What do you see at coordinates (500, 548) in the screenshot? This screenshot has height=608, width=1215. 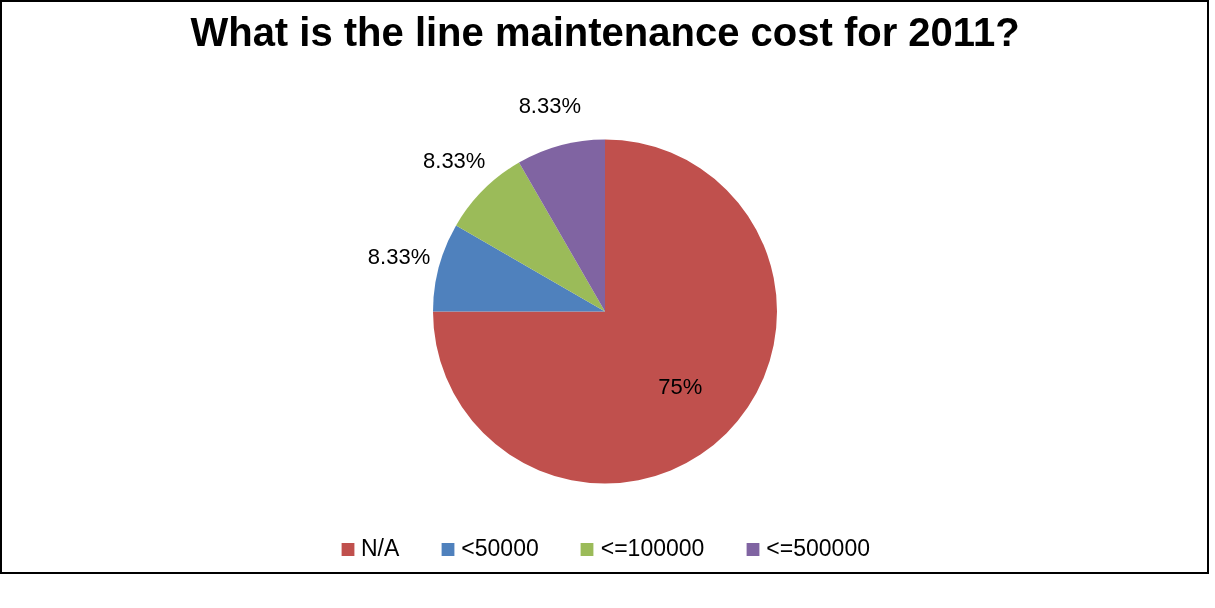 I see `legend-label: <50000` at bounding box center [500, 548].